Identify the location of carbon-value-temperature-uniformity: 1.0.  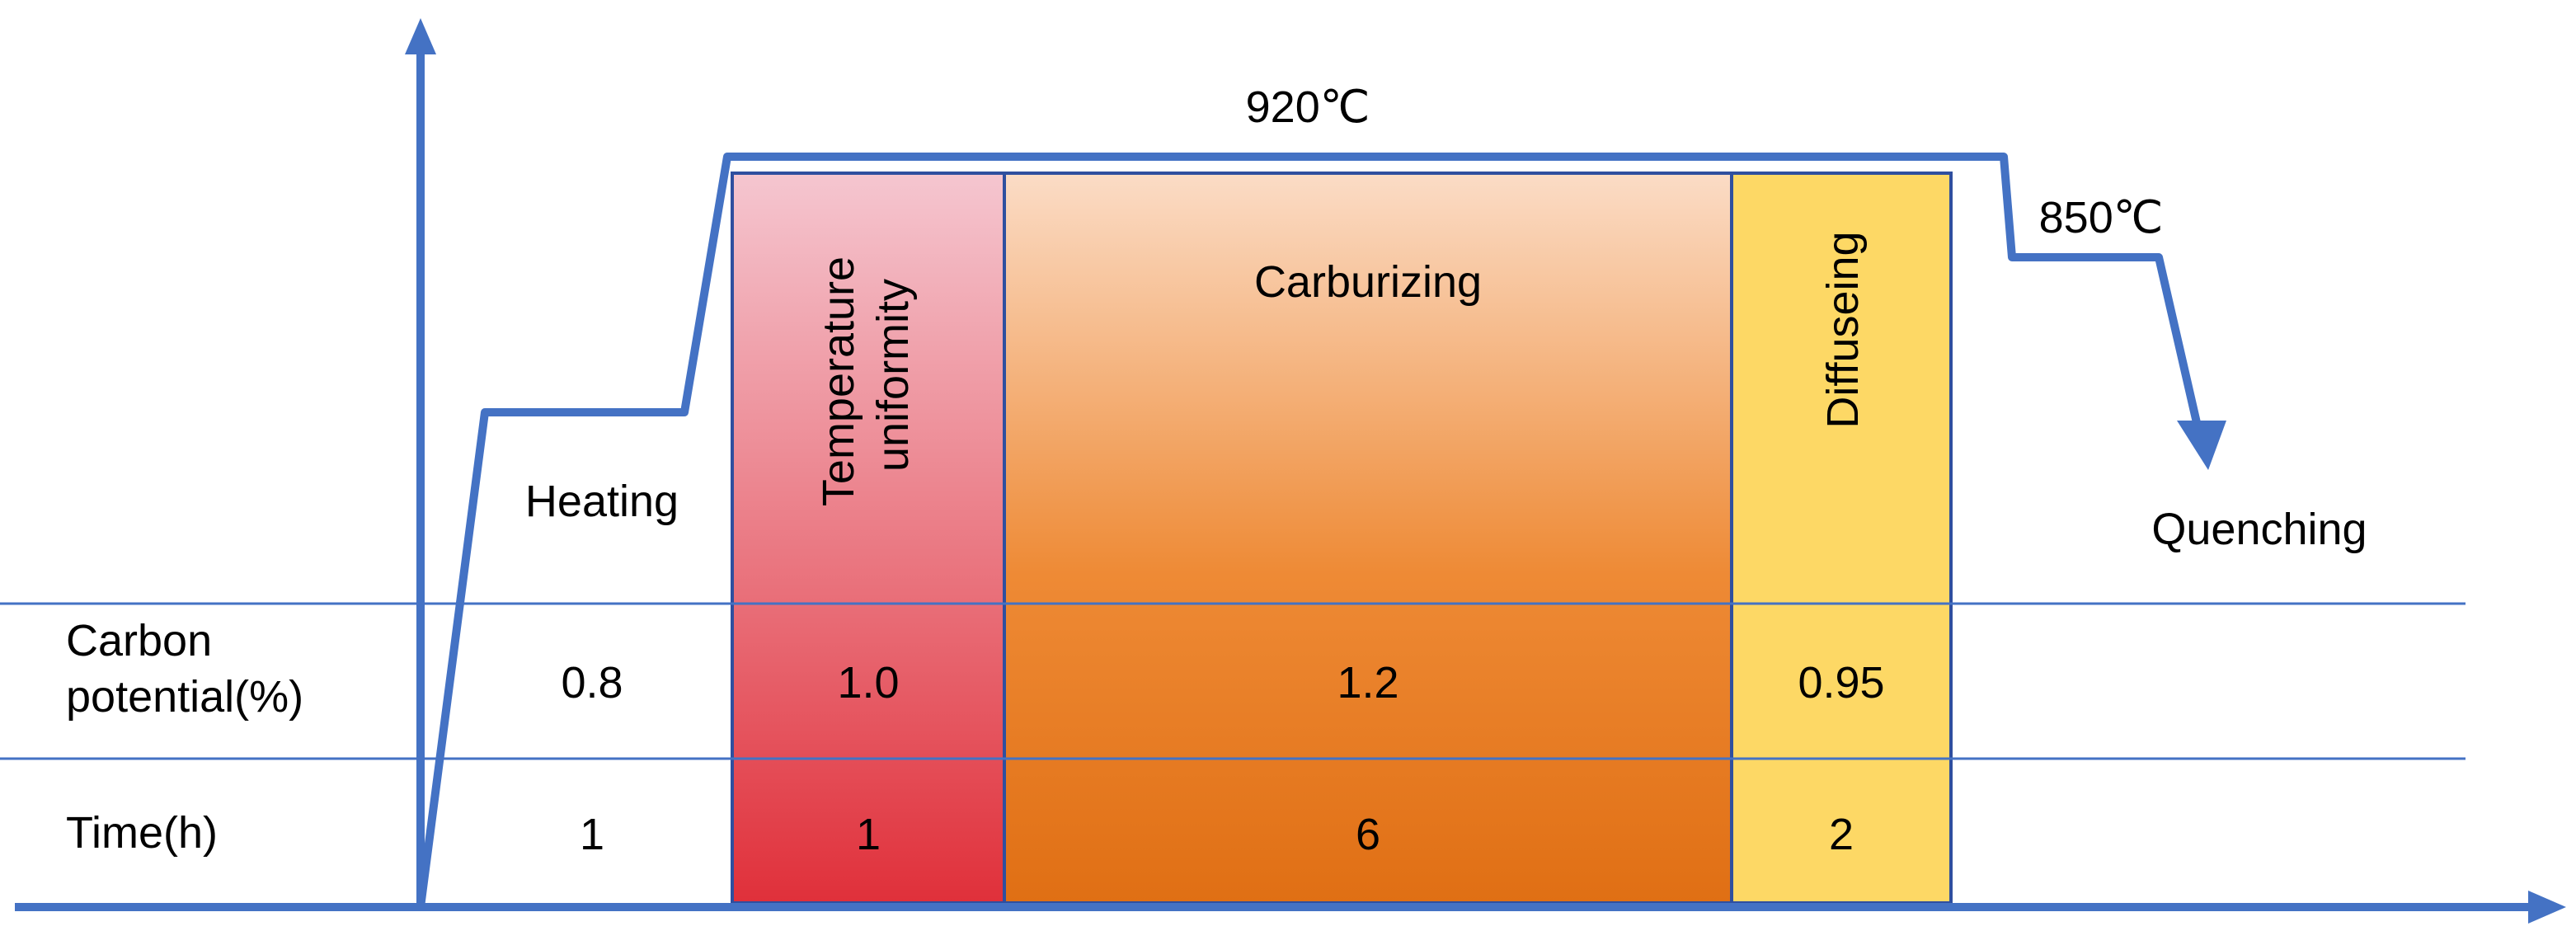
(868, 683).